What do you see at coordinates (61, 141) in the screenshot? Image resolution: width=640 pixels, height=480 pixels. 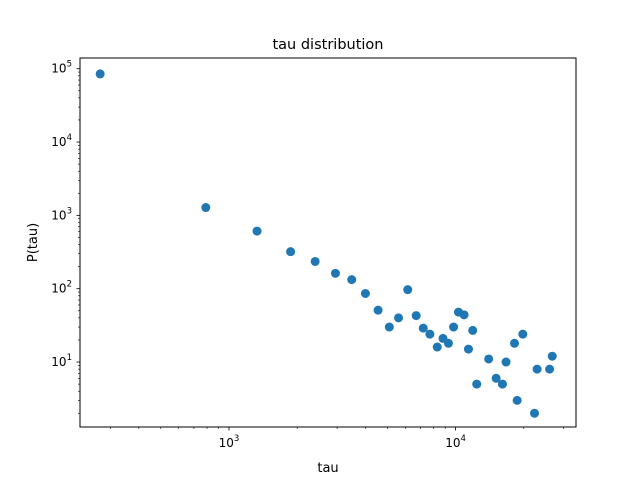 I see `y-tick-label-3: 10⁴` at bounding box center [61, 141].